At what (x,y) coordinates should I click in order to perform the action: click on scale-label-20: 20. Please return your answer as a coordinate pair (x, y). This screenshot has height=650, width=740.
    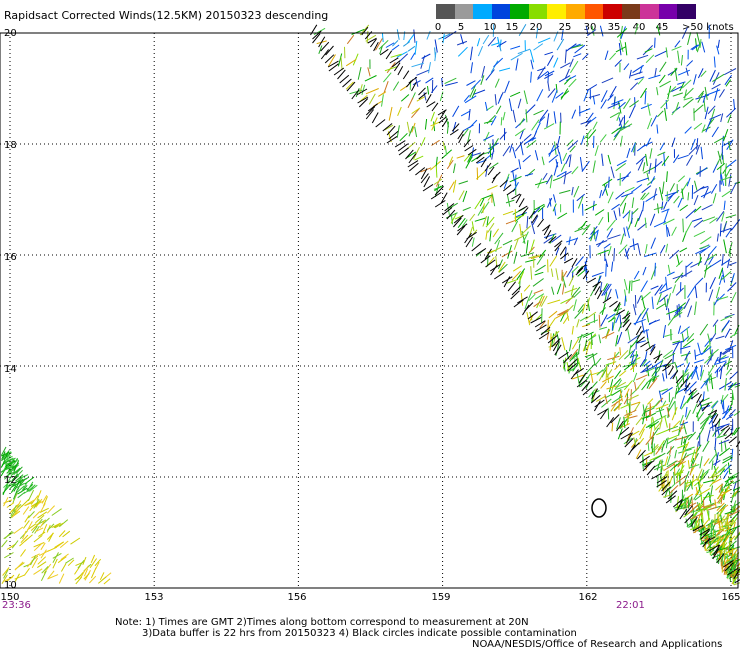
    Looking at the image, I should click on (536, 27).